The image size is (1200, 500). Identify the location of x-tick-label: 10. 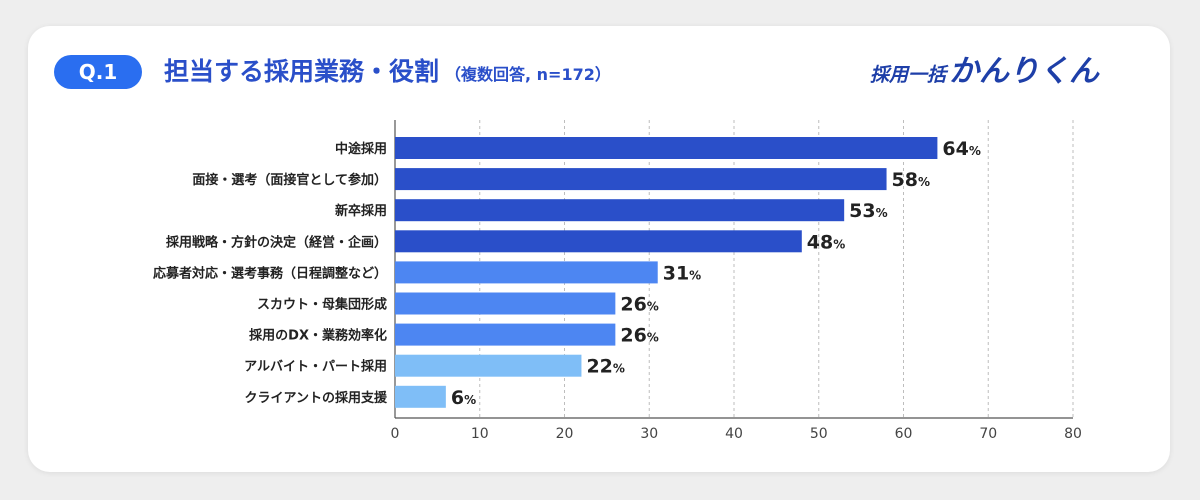
(480, 434).